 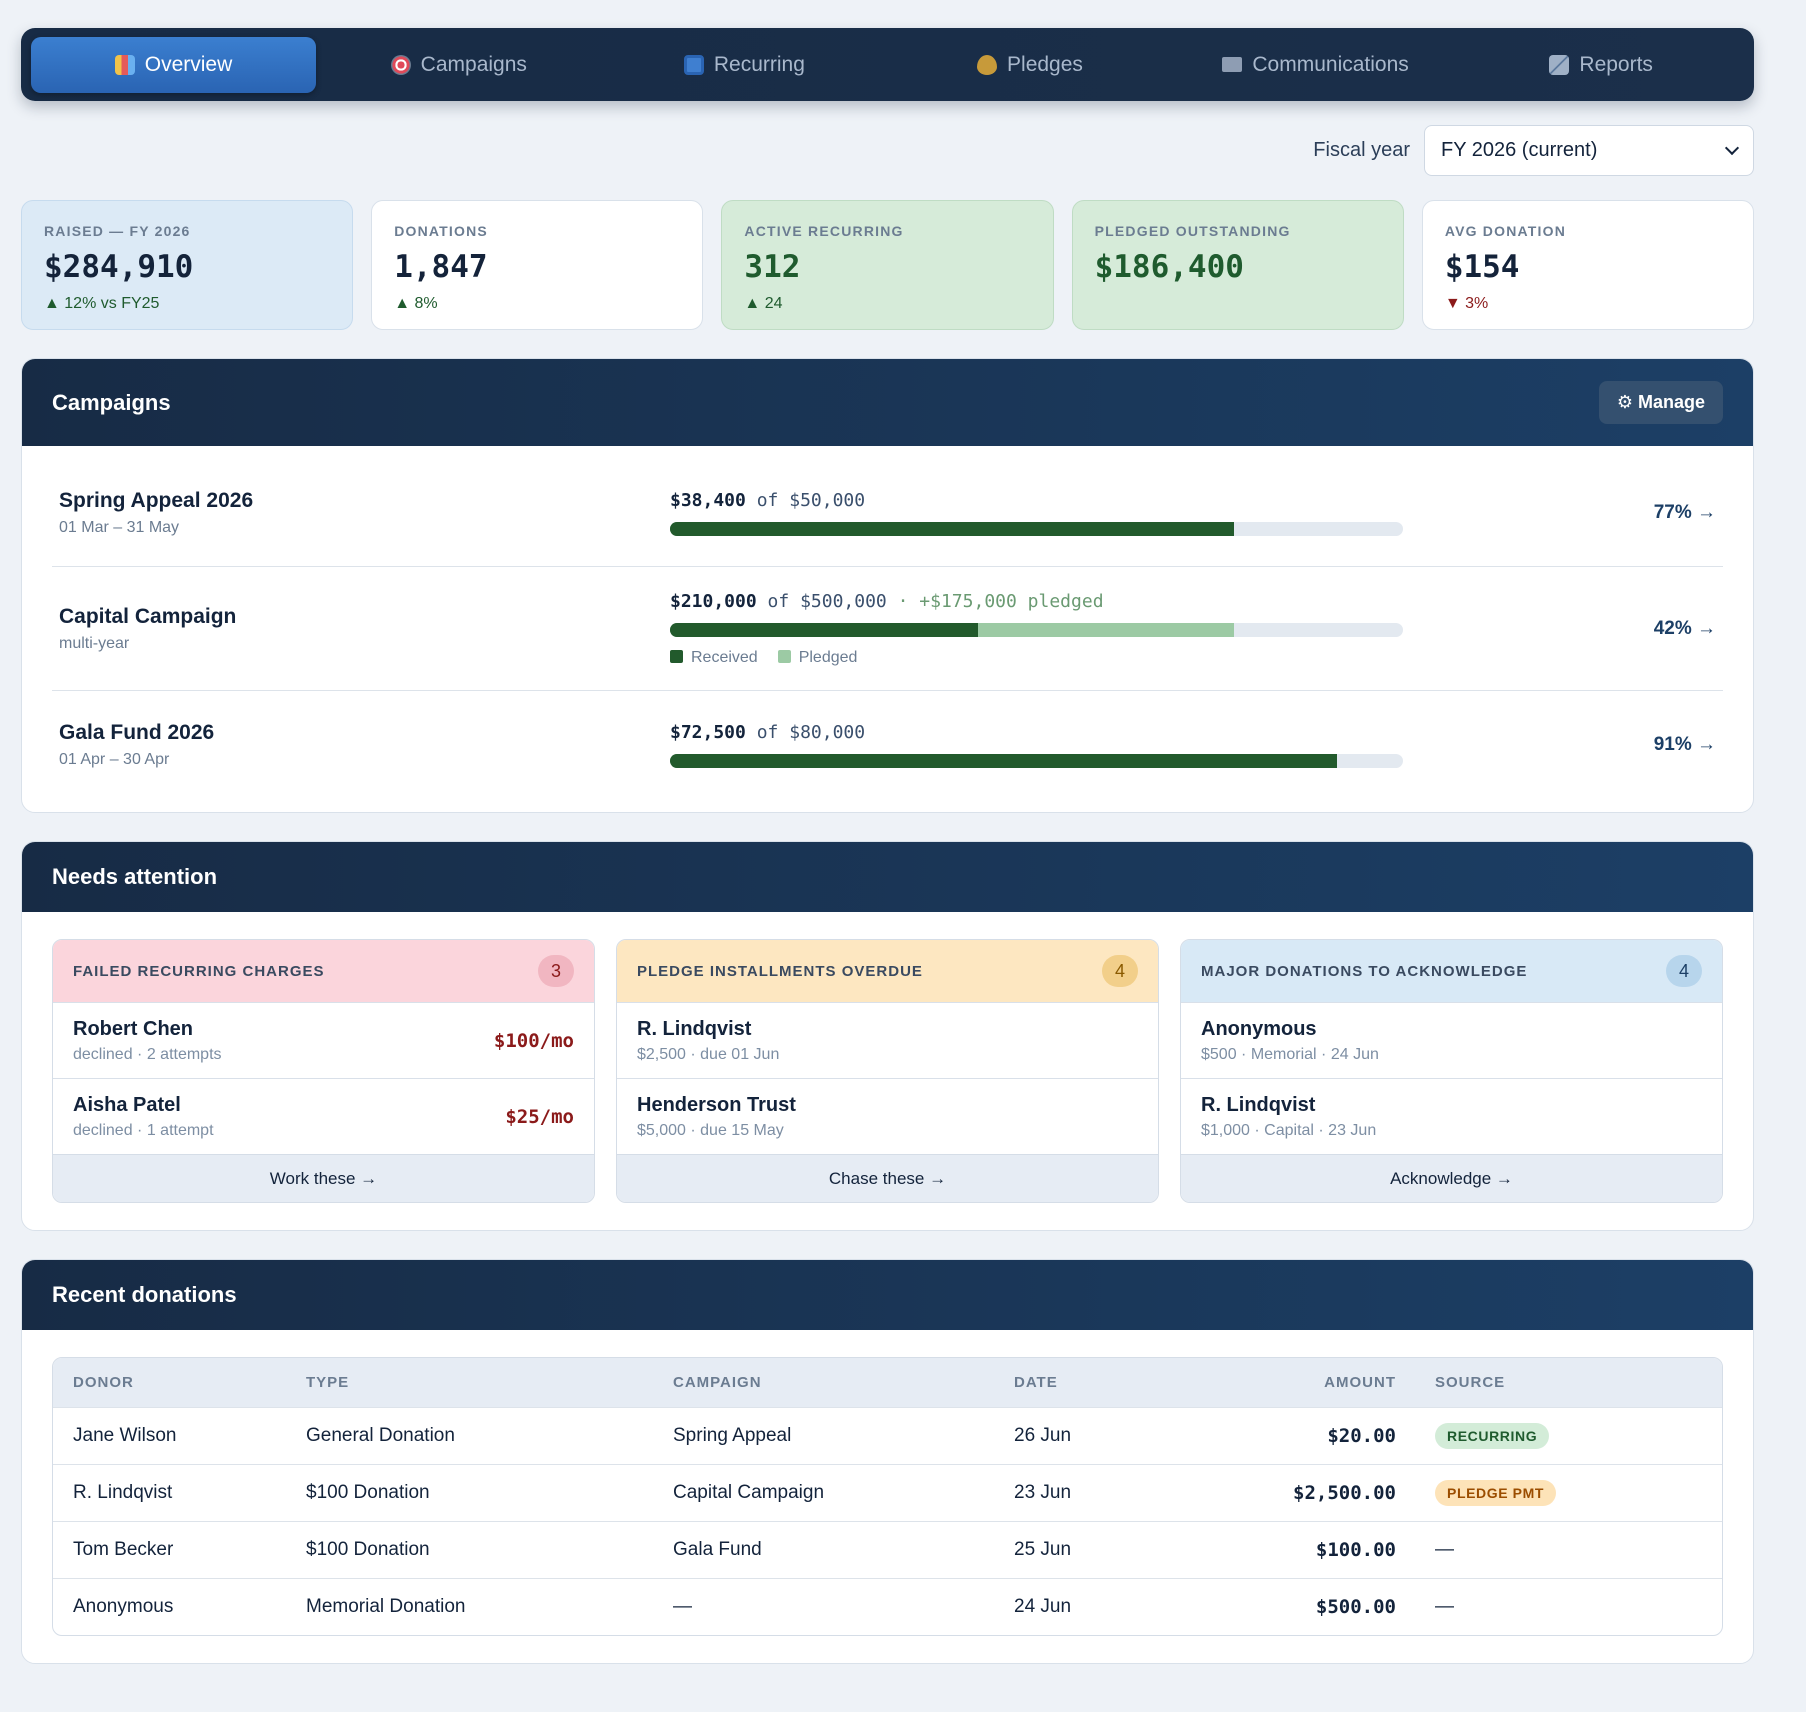 I want to click on cell-campaign: Gala Fund, so click(x=717, y=1549).